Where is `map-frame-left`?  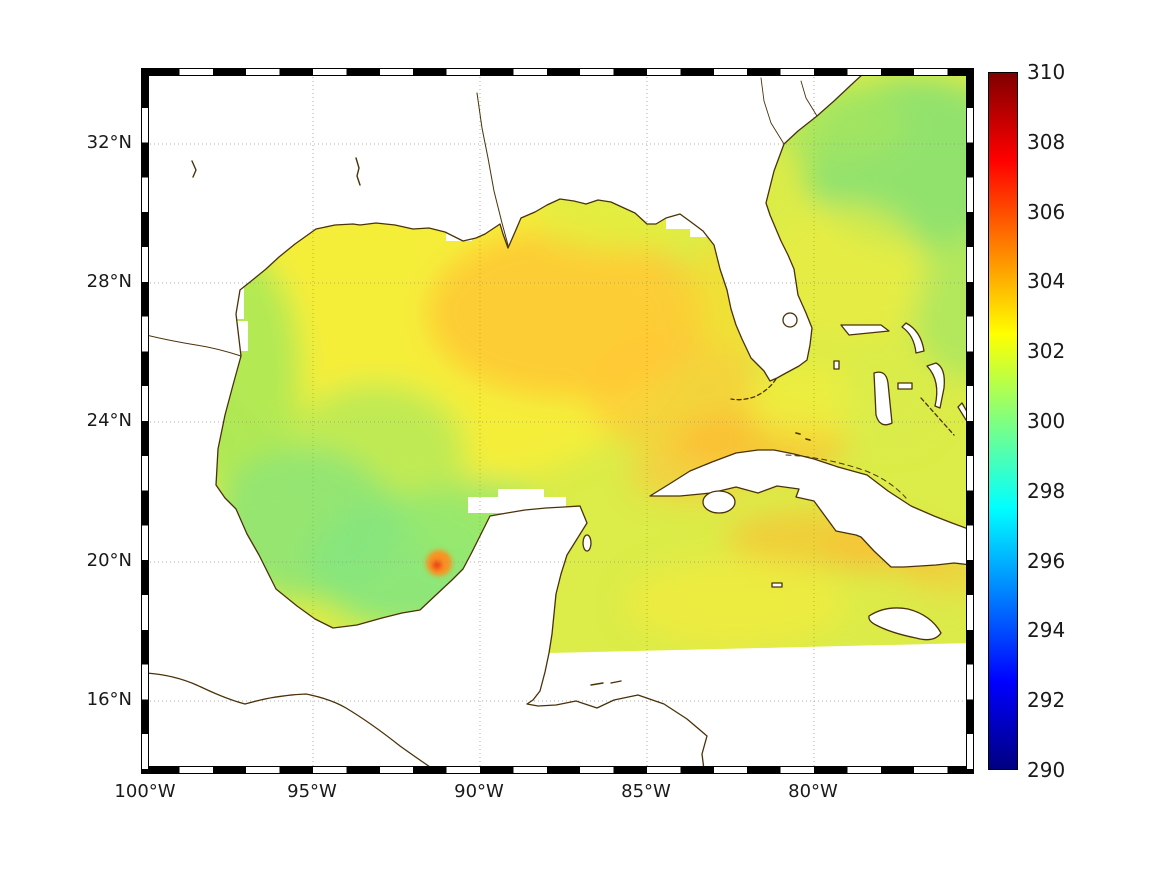
map-frame-left is located at coordinates (145, 421).